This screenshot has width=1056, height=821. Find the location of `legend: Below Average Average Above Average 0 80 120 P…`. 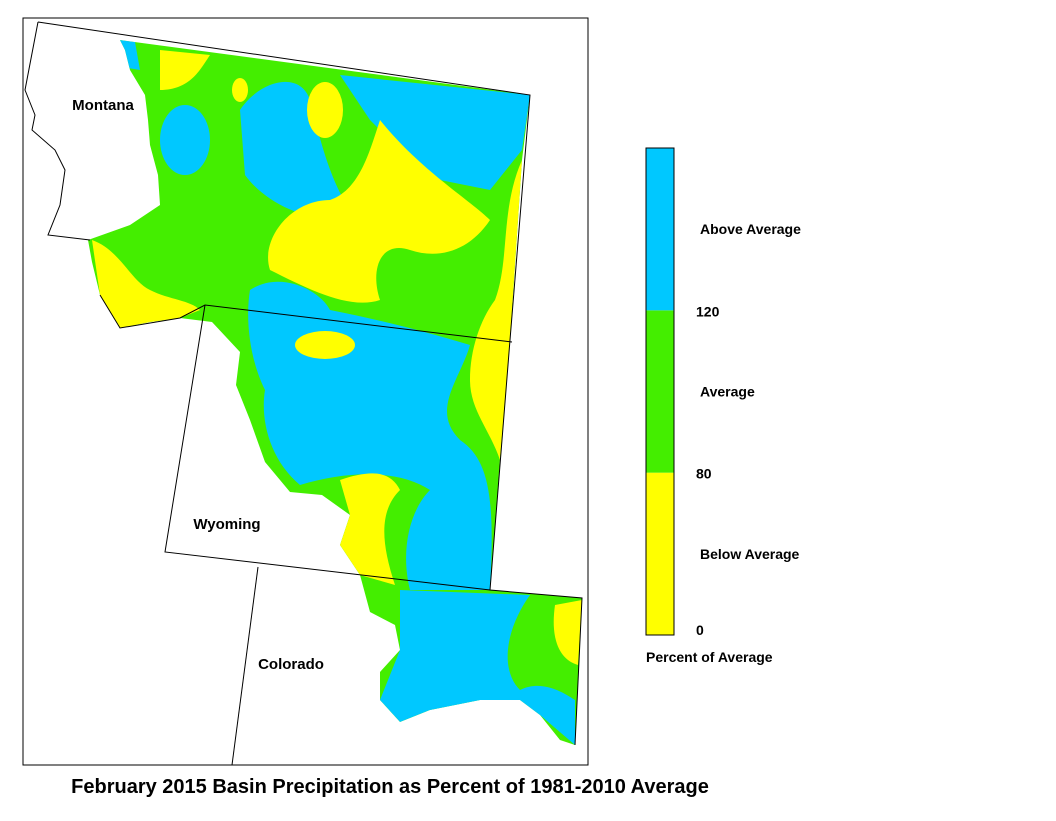

legend: Below Average Average Above Average 0 80 120 P… is located at coordinates (723, 406).